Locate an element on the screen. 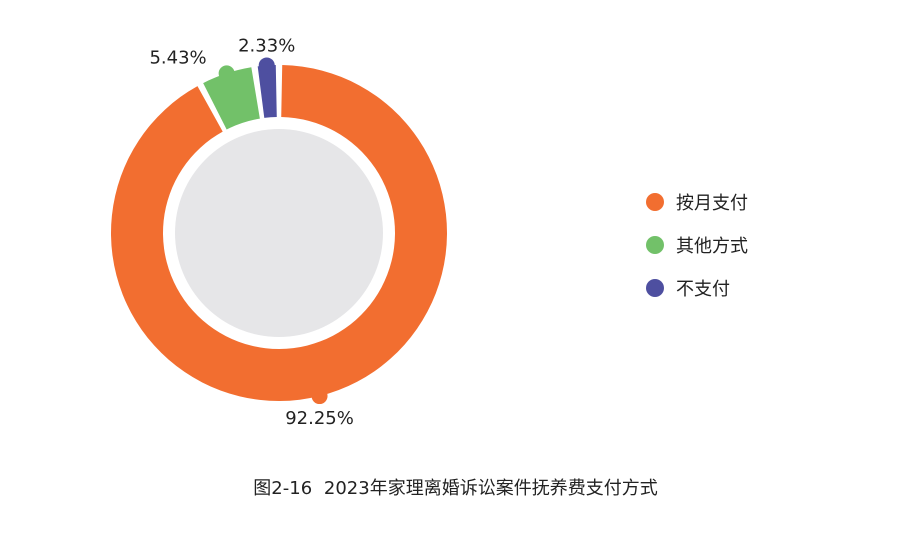  value-label-other: 5.43% is located at coordinates (177, 57).